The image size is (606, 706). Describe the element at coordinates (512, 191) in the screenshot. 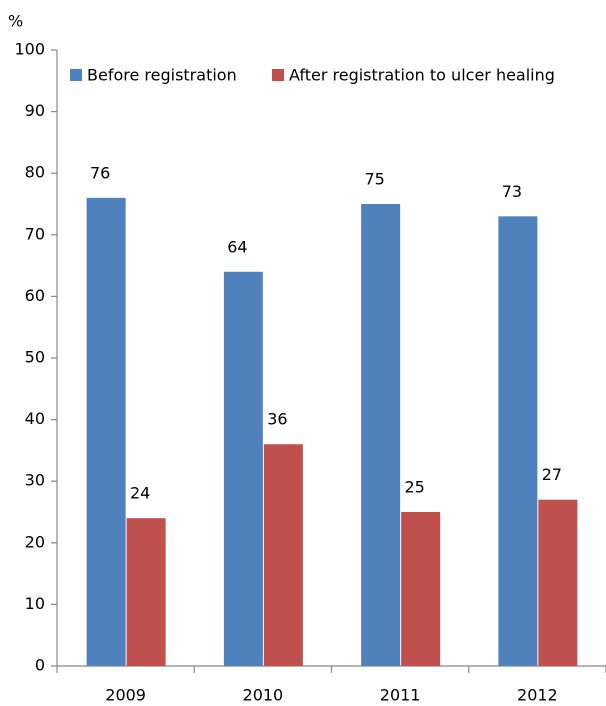

I see `data-label: 73` at that location.